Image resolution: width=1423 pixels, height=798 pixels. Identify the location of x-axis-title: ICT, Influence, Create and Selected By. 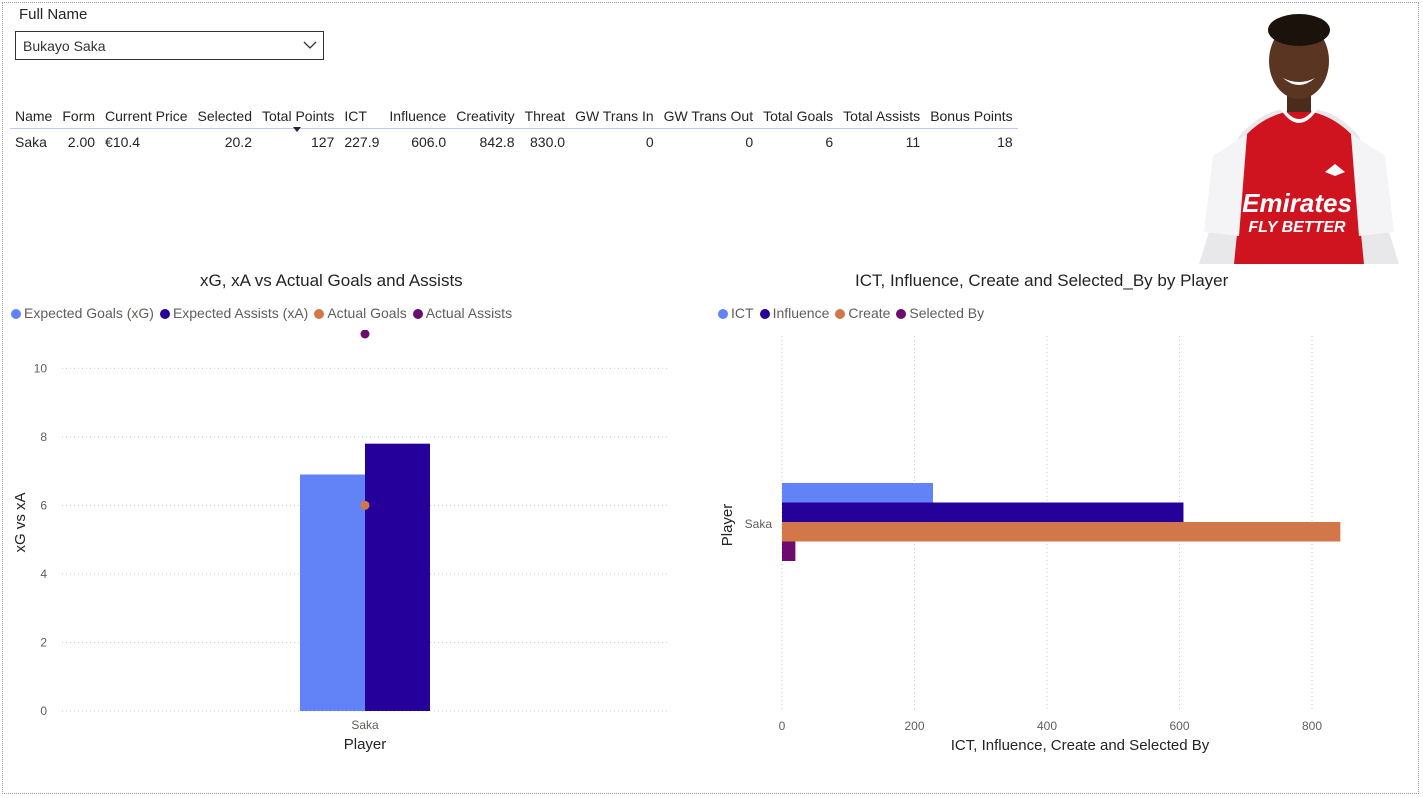
(1080, 745).